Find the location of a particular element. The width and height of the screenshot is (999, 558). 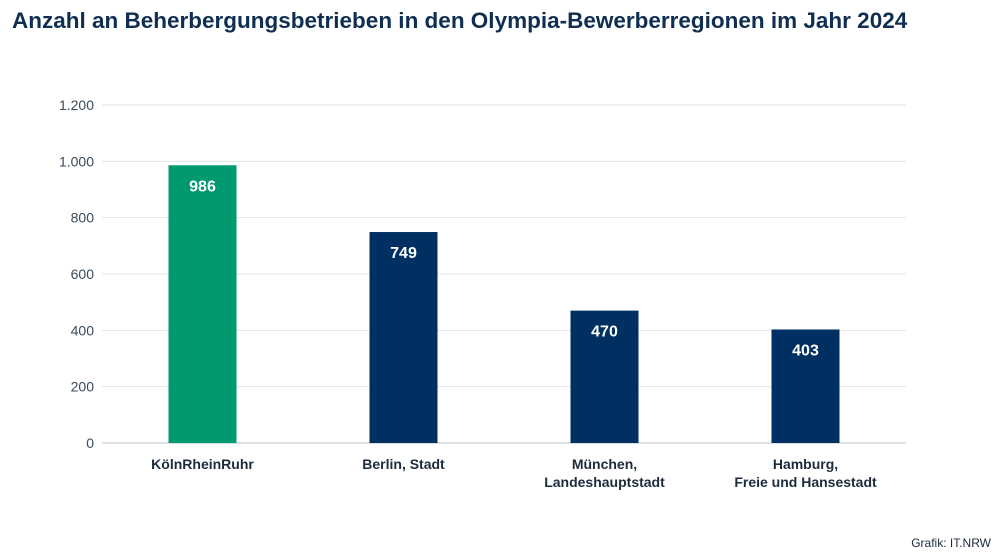

data-label: 403 is located at coordinates (805, 350).